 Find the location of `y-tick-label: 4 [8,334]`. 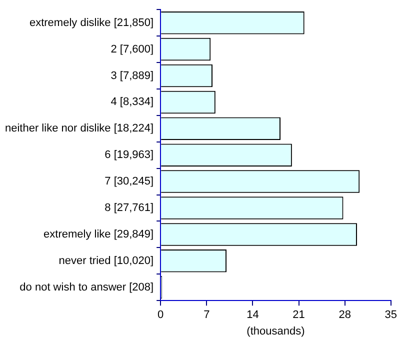

y-tick-label: 4 [8,334] is located at coordinates (132, 102).